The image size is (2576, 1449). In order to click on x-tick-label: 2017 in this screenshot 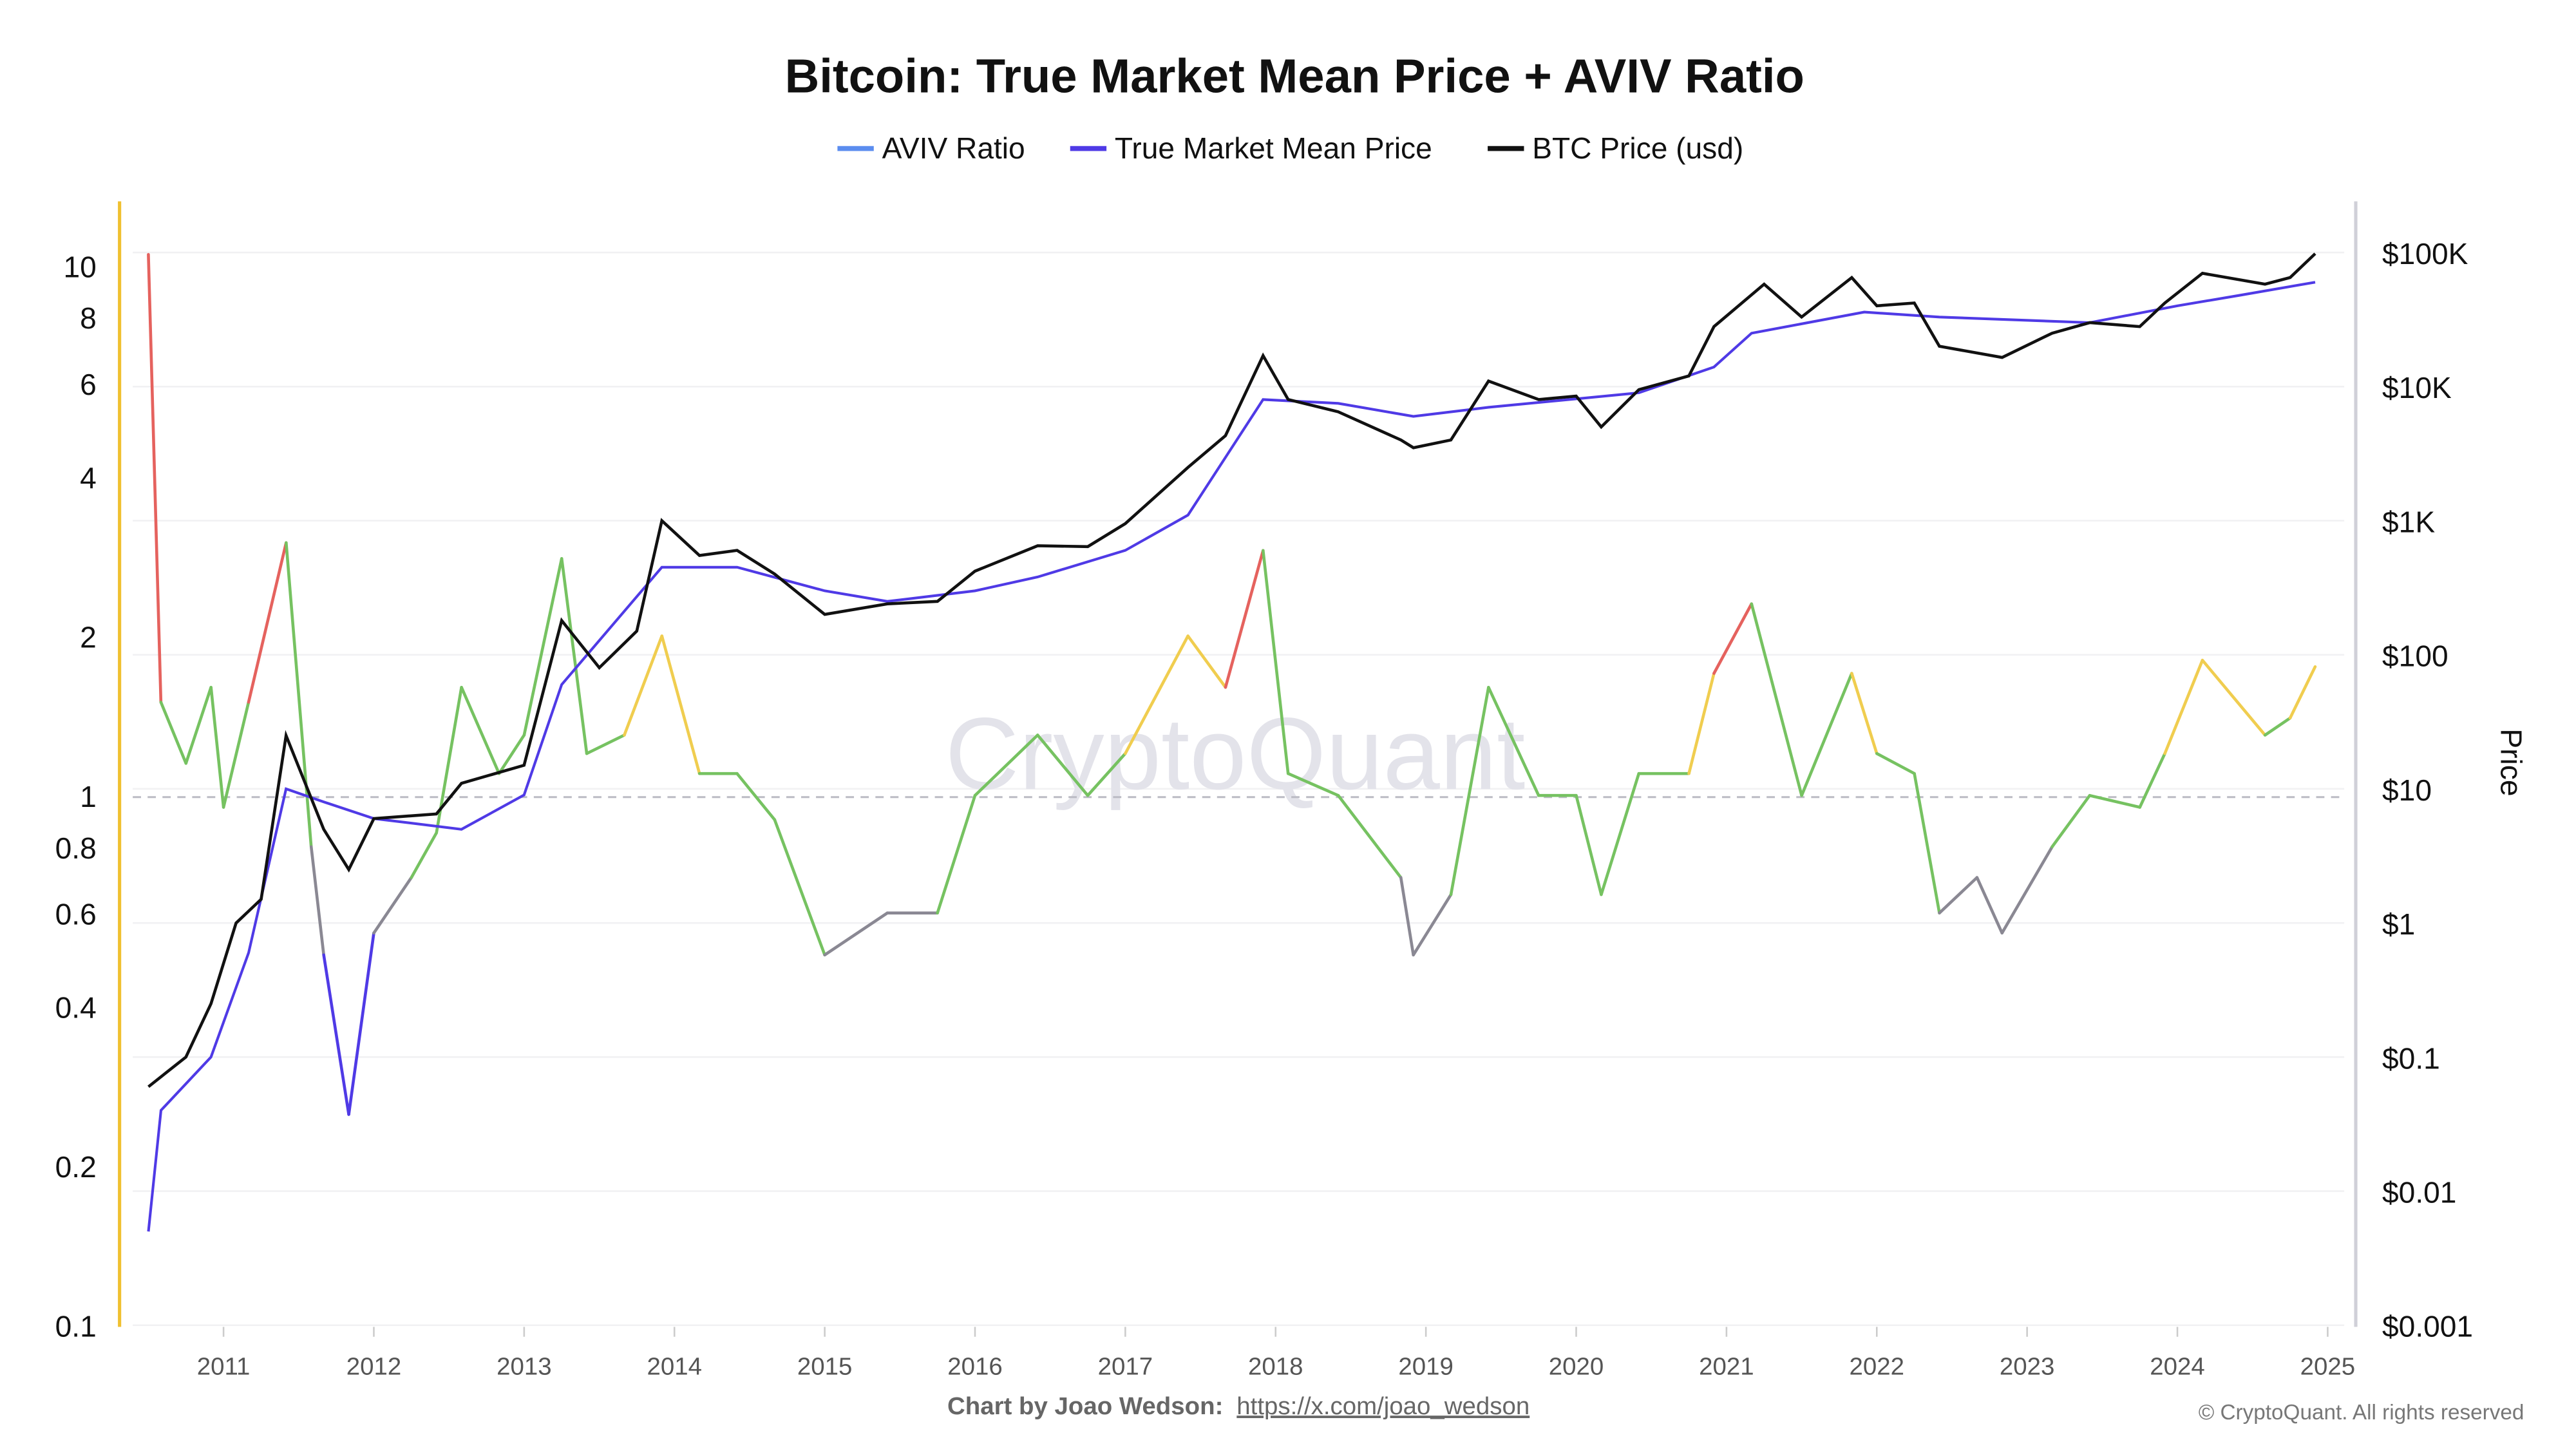, I will do `click(1125, 1367)`.